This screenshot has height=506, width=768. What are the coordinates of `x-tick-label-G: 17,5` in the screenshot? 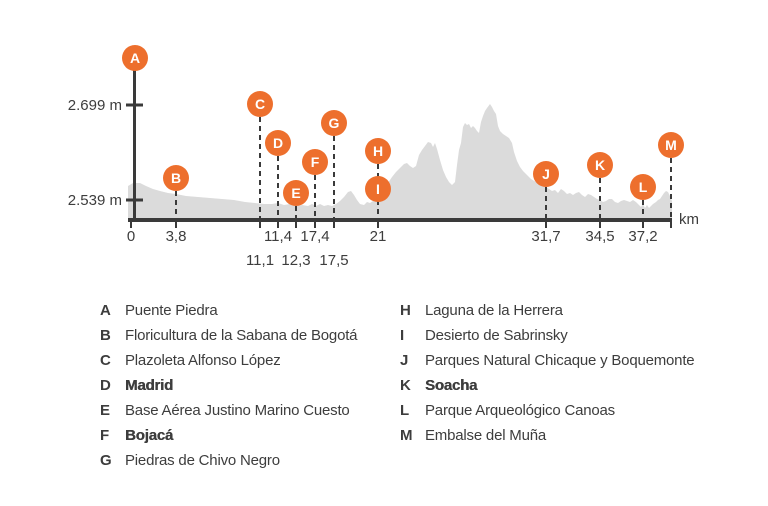 It's located at (333, 260).